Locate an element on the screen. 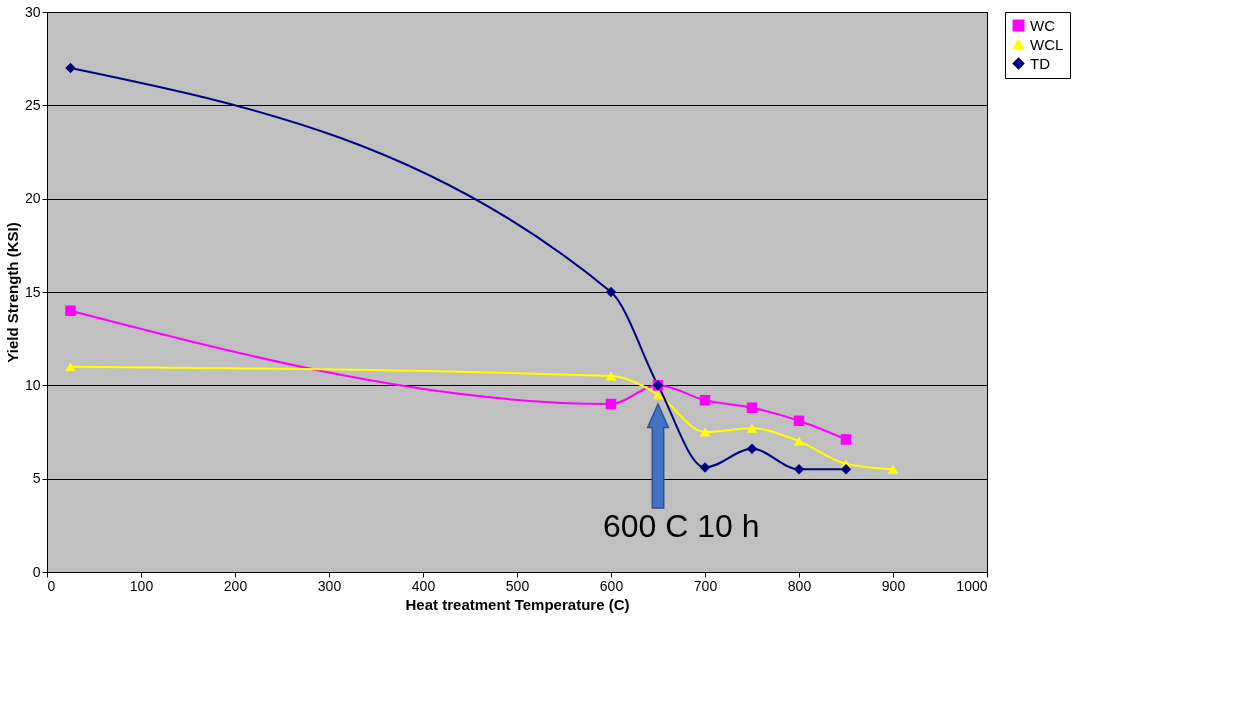  legend-label: TD is located at coordinates (1040, 63).